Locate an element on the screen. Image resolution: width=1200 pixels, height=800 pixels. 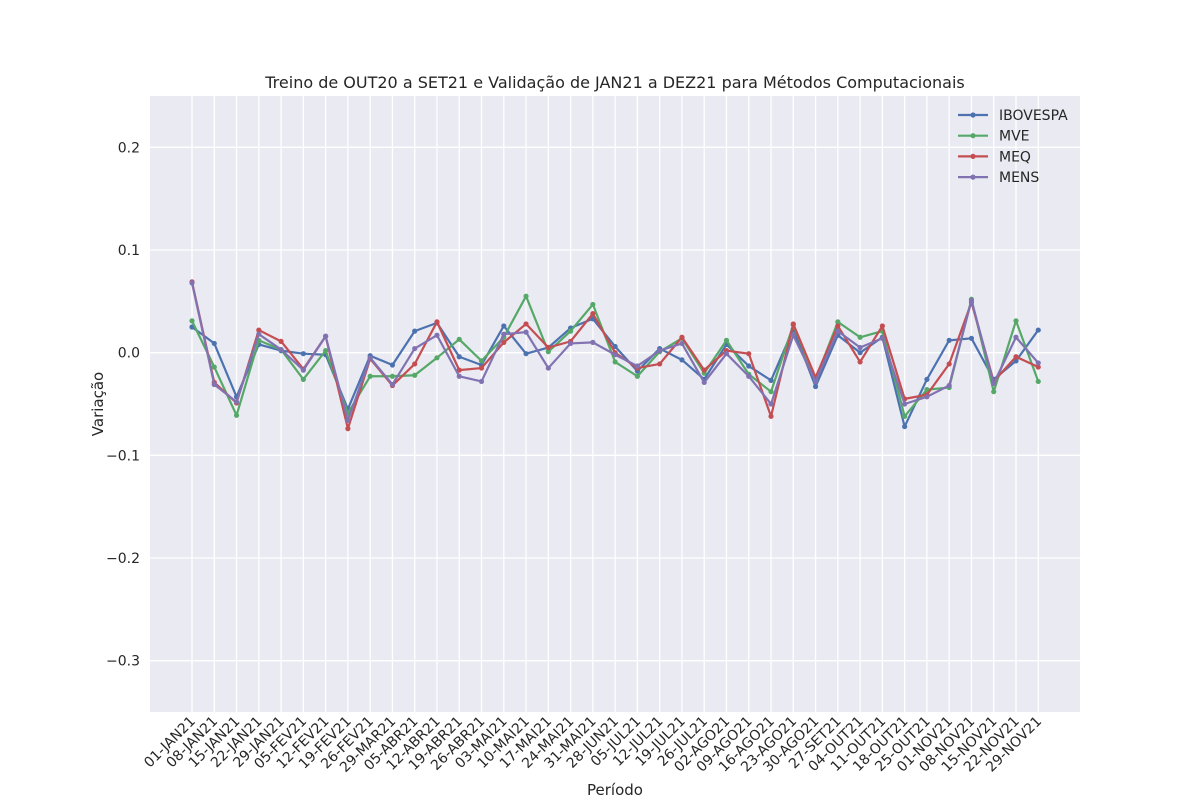
series-mens is located at coordinates (615, 352).